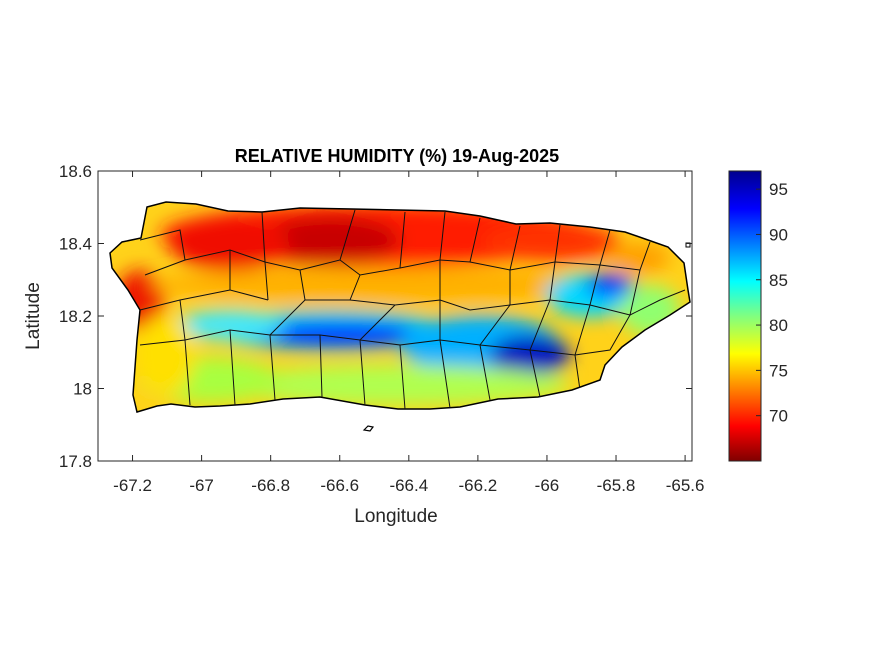 The image size is (875, 656). Describe the element at coordinates (33, 316) in the screenshot. I see `y-axis-label: Latitude` at that location.